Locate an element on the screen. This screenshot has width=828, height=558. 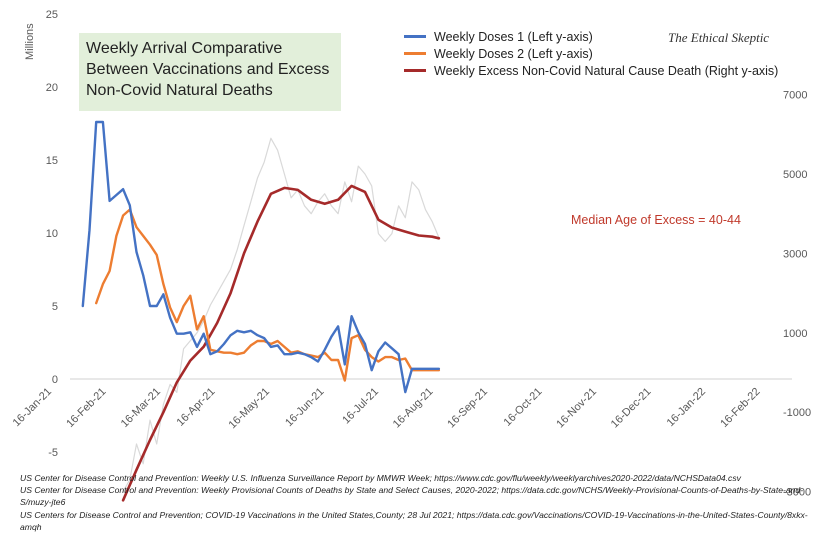
y2-tick-label: 3000 is located at coordinates (795, 254).